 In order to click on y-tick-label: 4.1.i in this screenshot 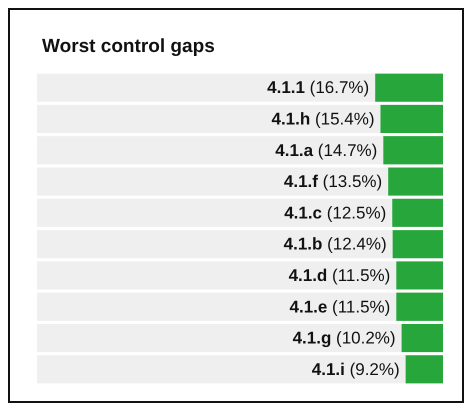, I will do `click(328, 369)`.